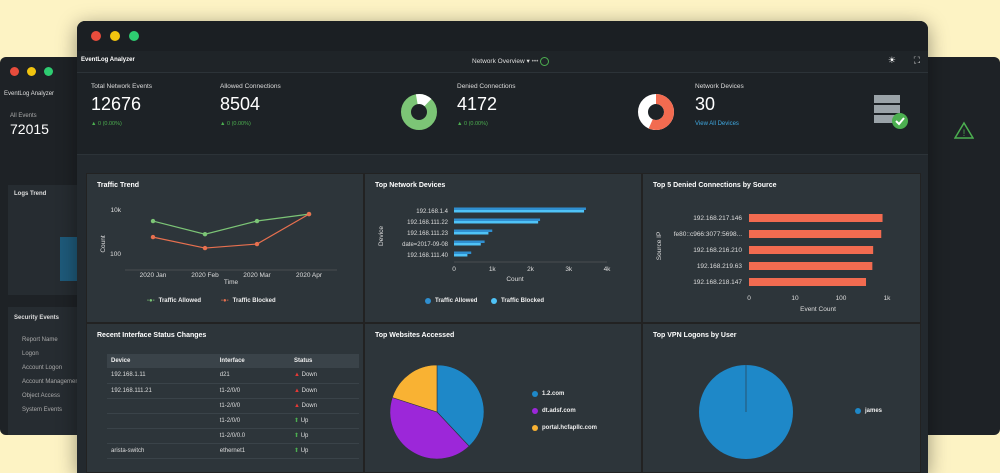  I want to click on device-cell: 192.168.1.11, so click(161, 376).